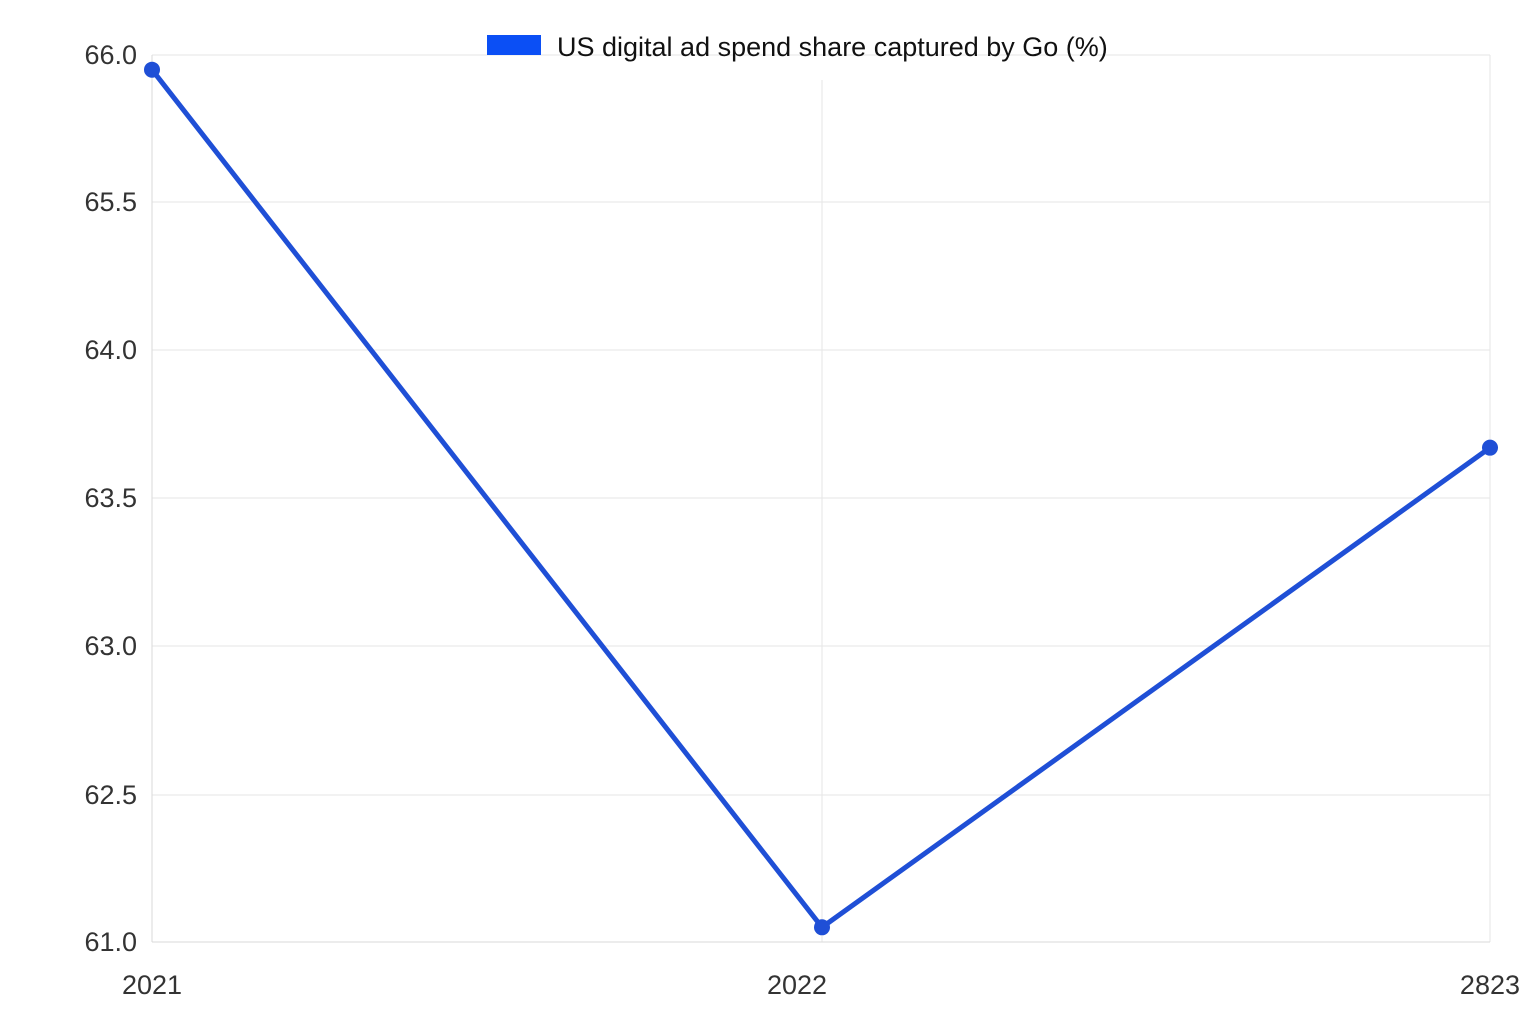  Describe the element at coordinates (514, 45) in the screenshot. I see `legend-swatch` at that location.